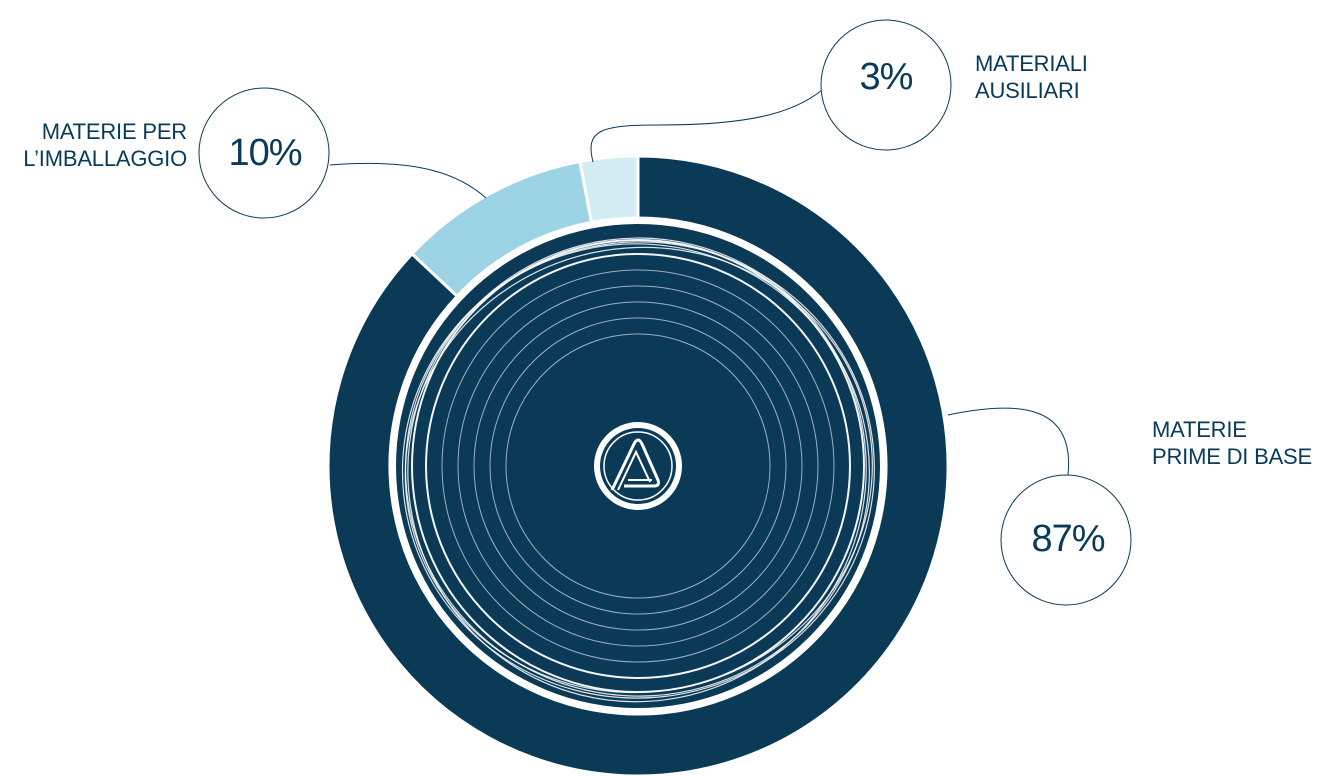 The height and width of the screenshot is (776, 1327). What do you see at coordinates (609, 189) in the screenshot?
I see `donut-segment` at bounding box center [609, 189].